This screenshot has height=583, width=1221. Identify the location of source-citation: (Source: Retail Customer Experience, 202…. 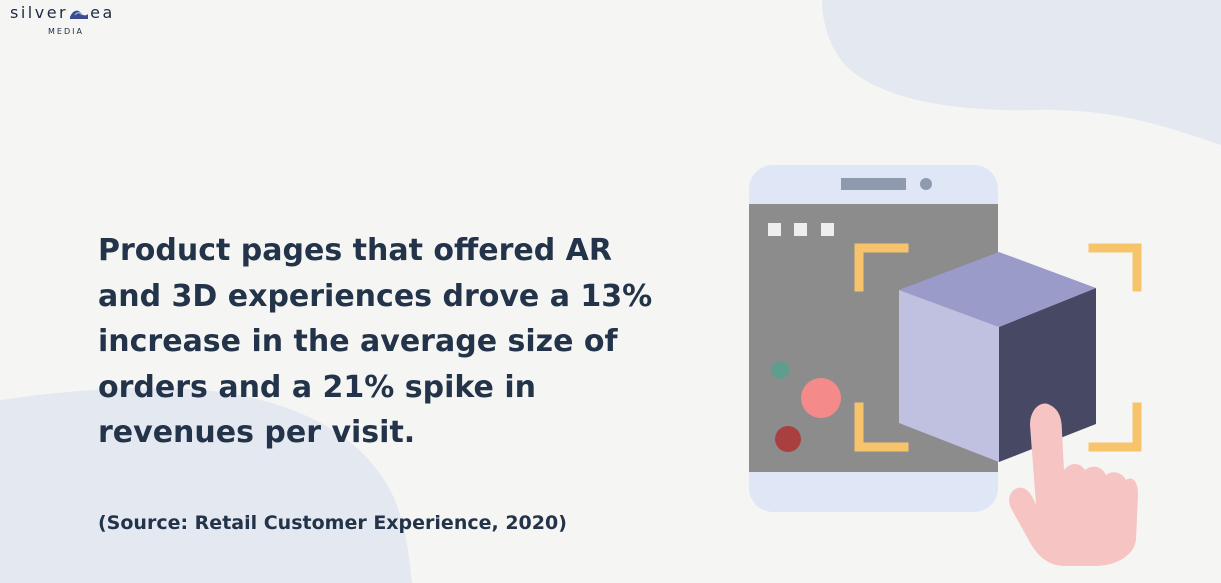
(332, 523).